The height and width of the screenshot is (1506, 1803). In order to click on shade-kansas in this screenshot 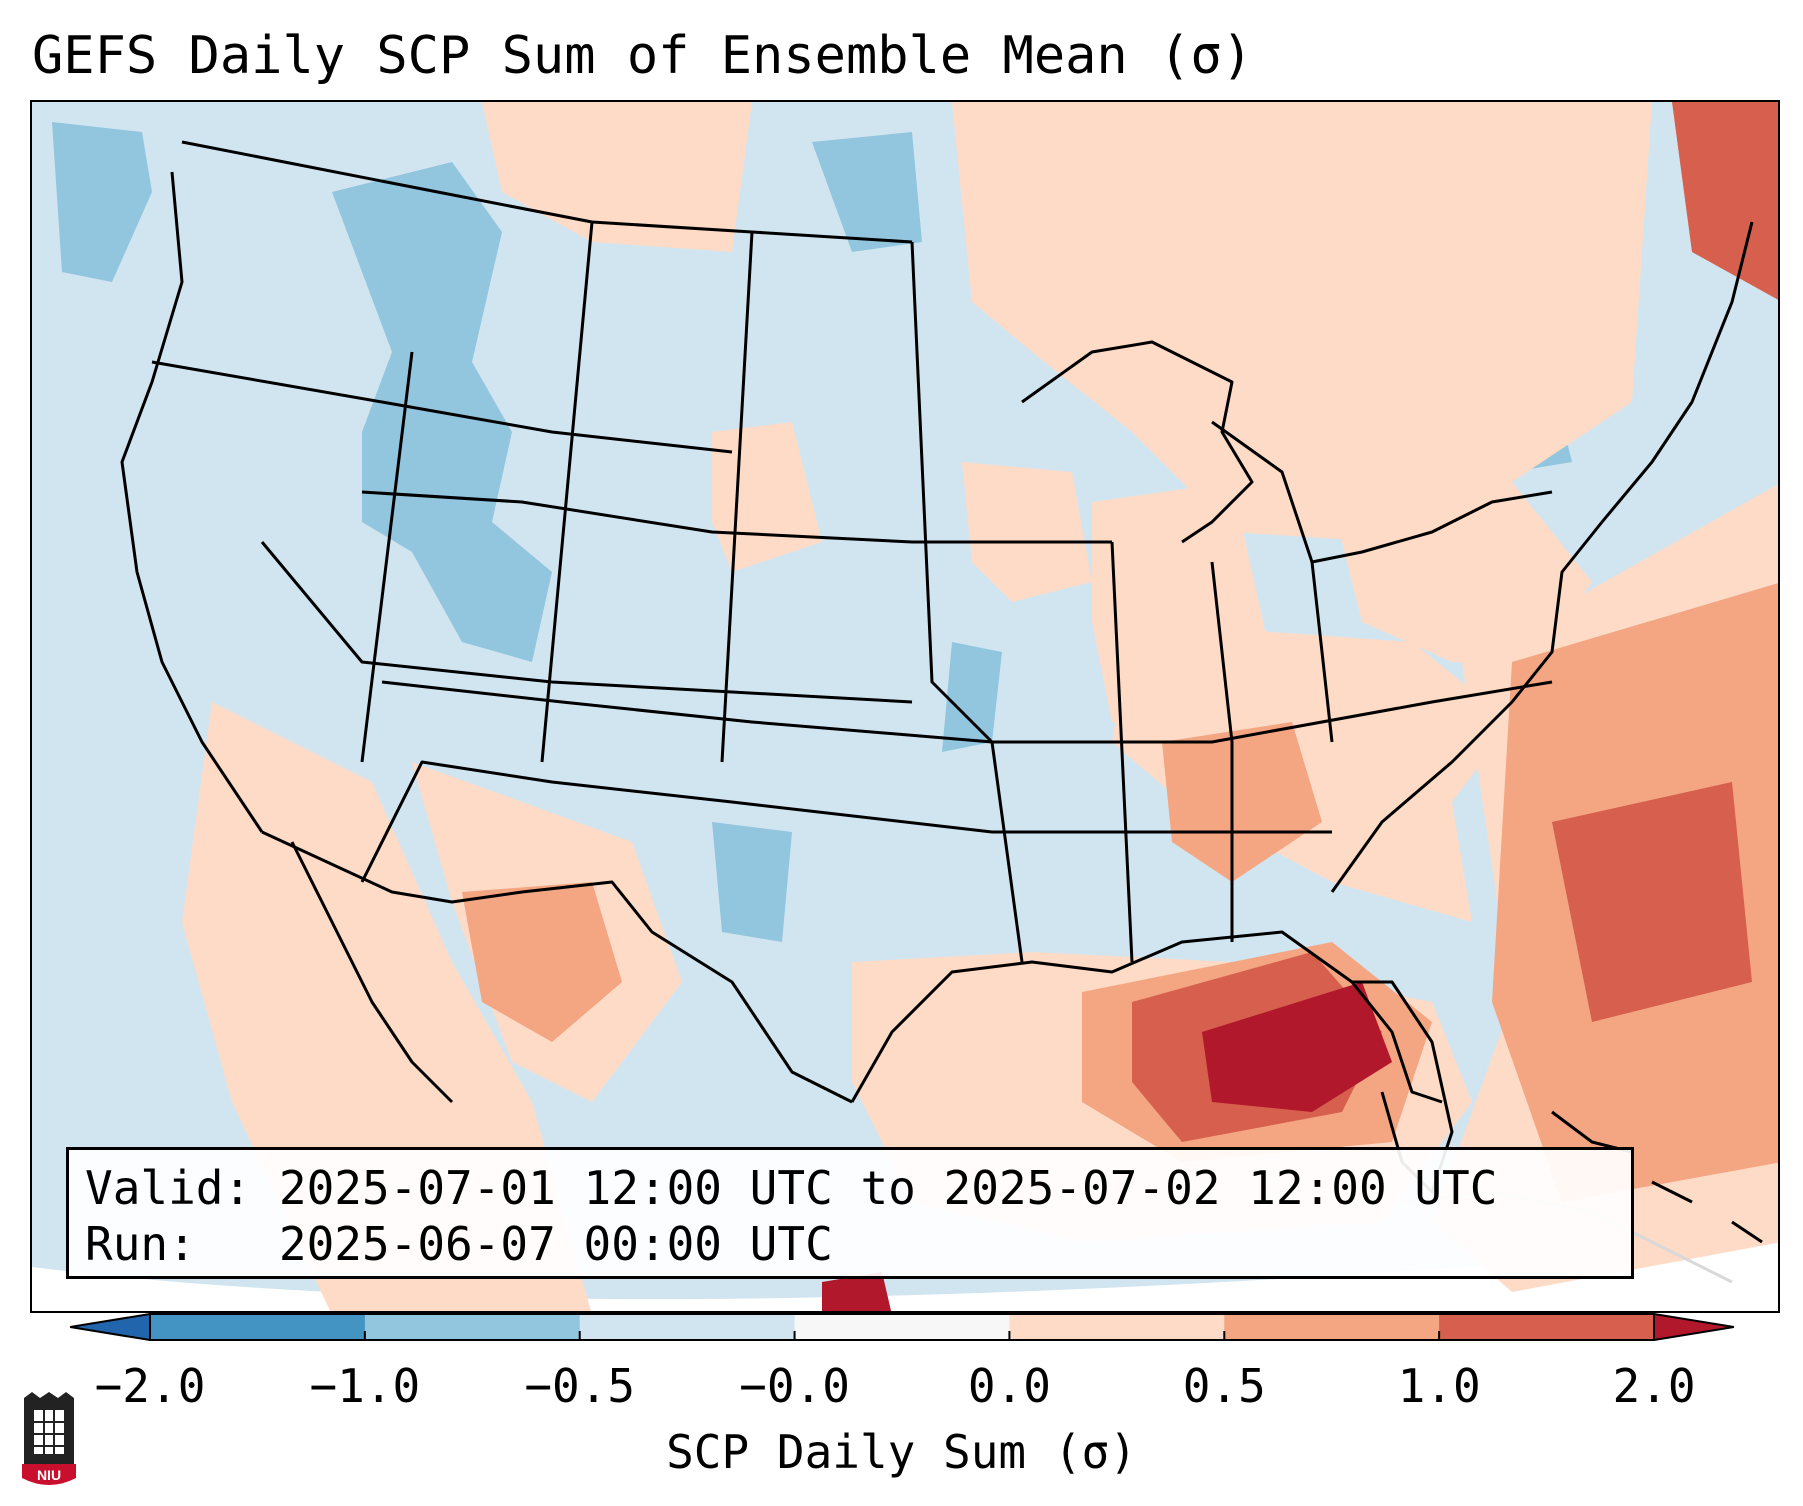, I will do `click(972, 697)`.